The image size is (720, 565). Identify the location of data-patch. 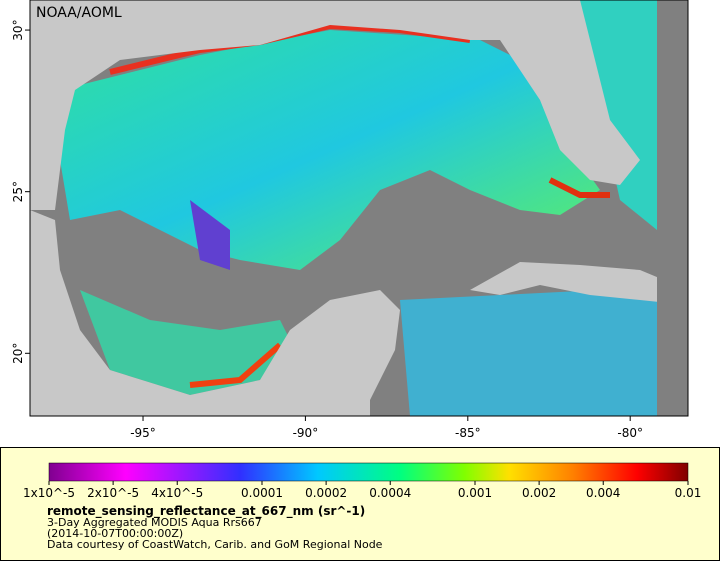
(210, 235).